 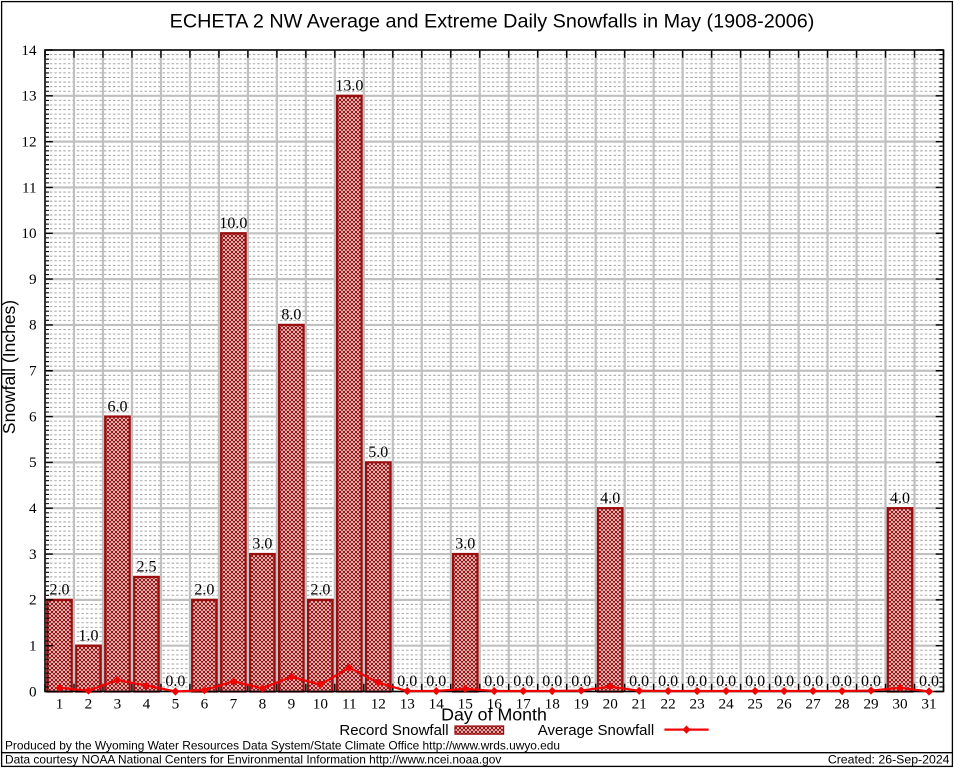 What do you see at coordinates (784, 704) in the screenshot?
I see `svg-text: 26` at bounding box center [784, 704].